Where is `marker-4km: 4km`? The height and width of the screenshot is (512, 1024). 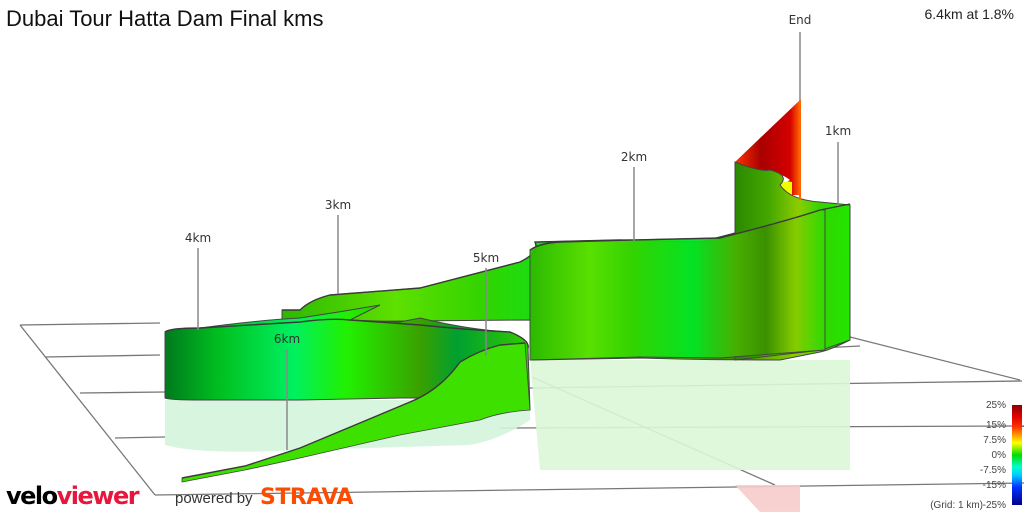 marker-4km: 4km is located at coordinates (198, 238).